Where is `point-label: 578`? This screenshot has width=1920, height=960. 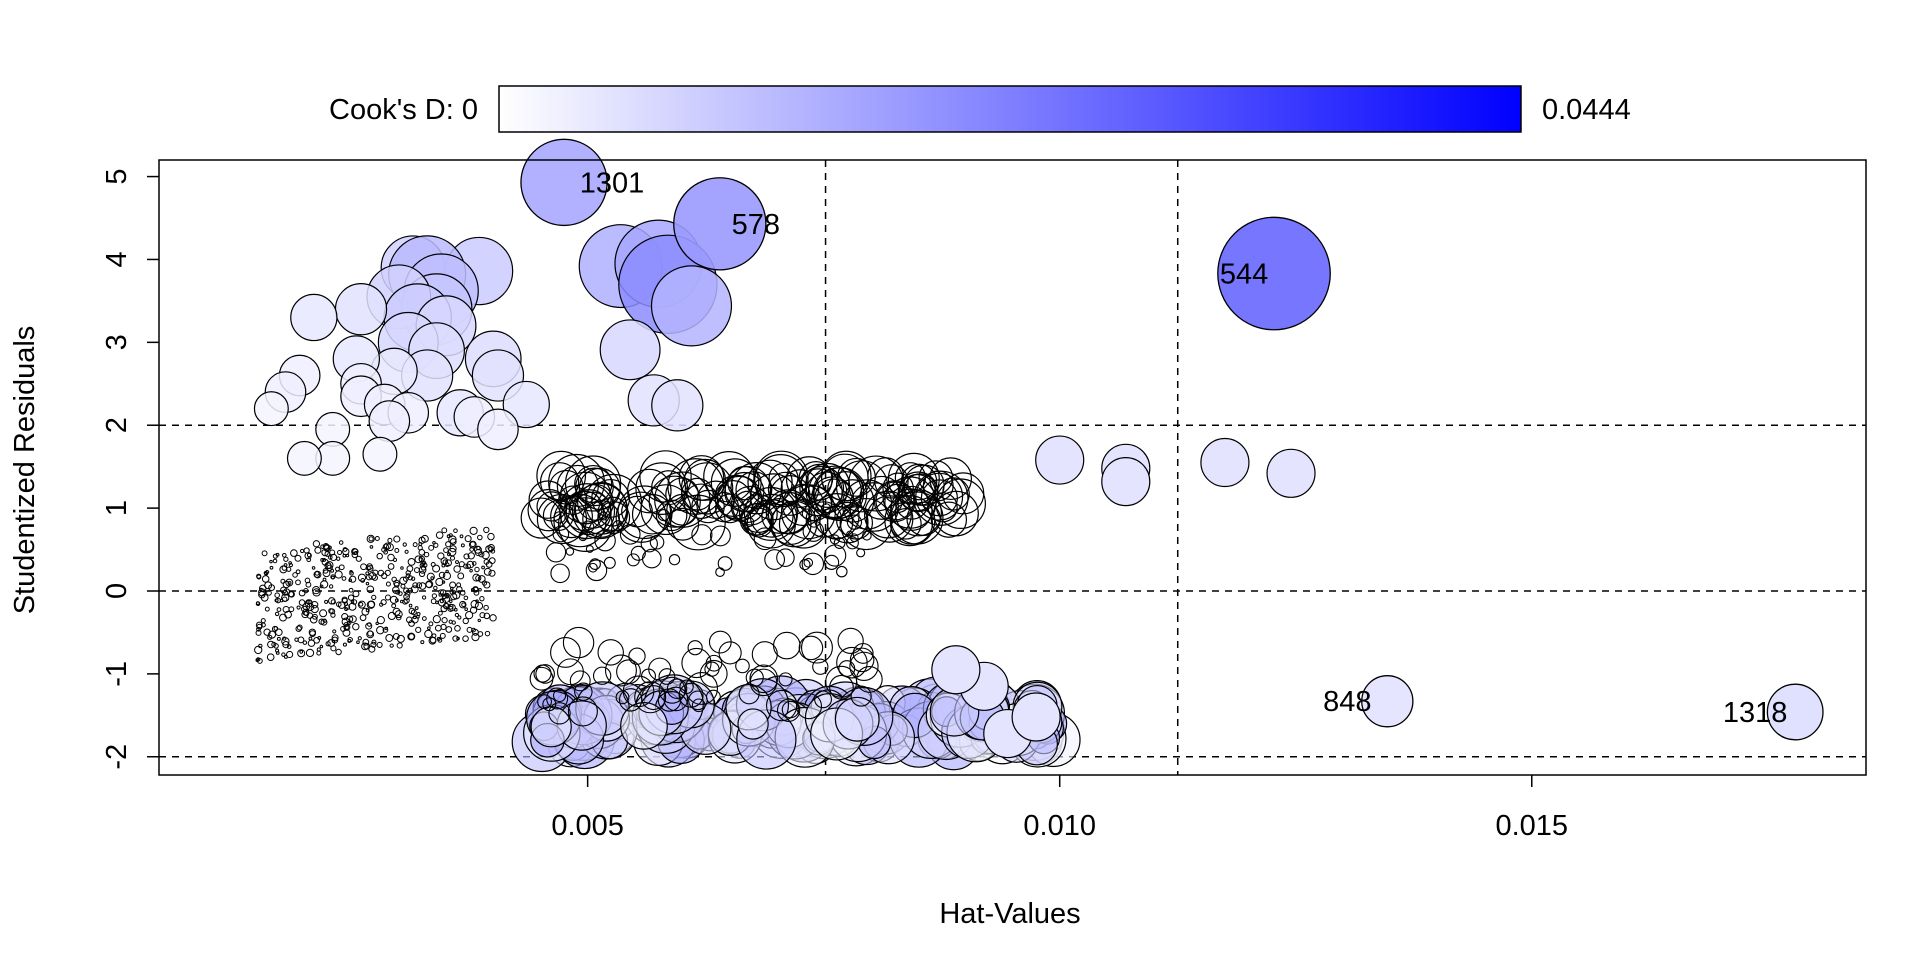
point-label: 578 is located at coordinates (756, 225).